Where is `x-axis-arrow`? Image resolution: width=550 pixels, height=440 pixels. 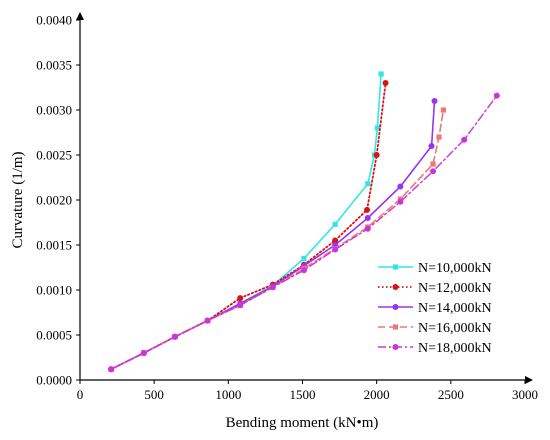 x-axis-arrow is located at coordinates (529, 380).